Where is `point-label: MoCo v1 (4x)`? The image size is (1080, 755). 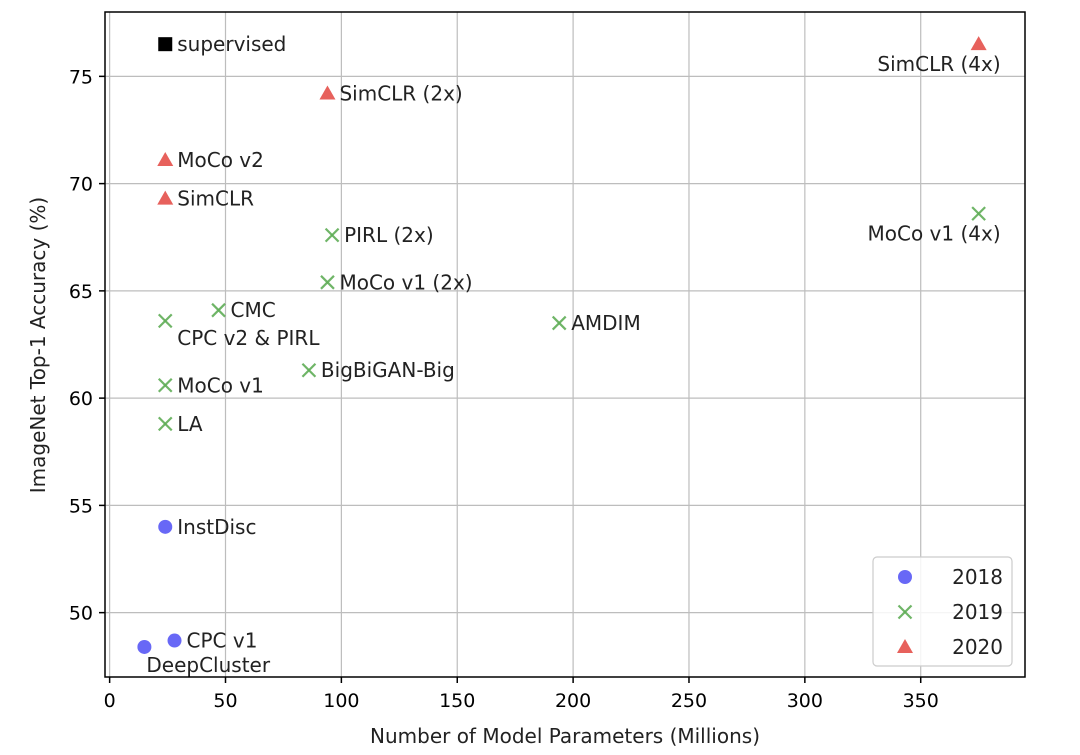 point-label: MoCo v1 (4x) is located at coordinates (934, 234).